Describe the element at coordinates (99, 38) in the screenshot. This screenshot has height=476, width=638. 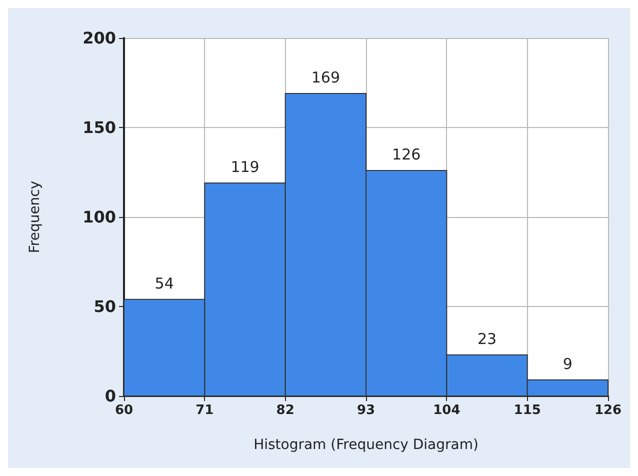
I see `y-tick-label: 200` at that location.